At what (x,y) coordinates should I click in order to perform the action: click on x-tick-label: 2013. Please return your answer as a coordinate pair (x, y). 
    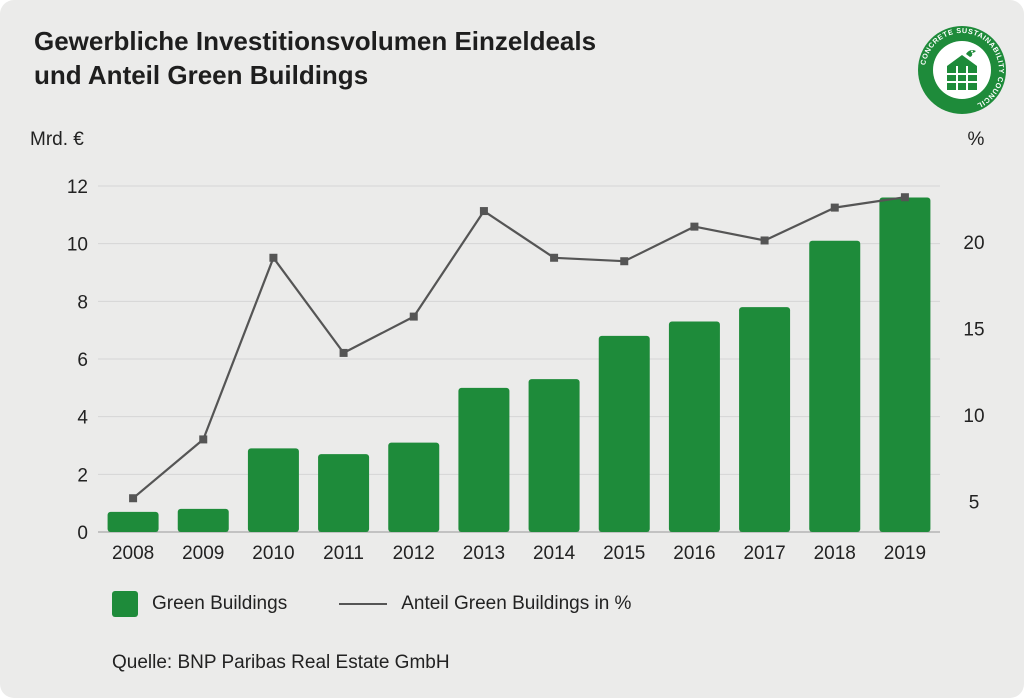
    Looking at the image, I should click on (484, 553).